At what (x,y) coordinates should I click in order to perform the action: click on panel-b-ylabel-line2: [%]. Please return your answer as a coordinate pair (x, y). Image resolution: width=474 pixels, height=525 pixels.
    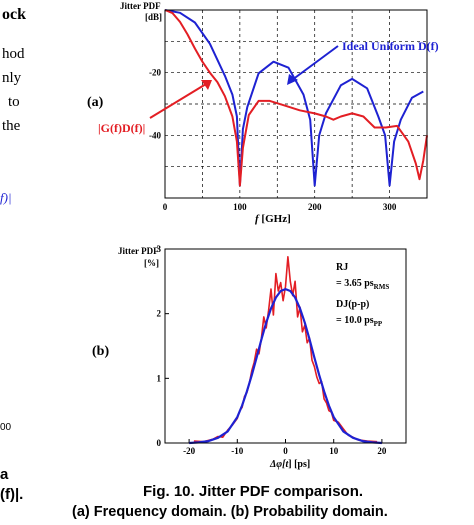
    Looking at the image, I should click on (151, 263).